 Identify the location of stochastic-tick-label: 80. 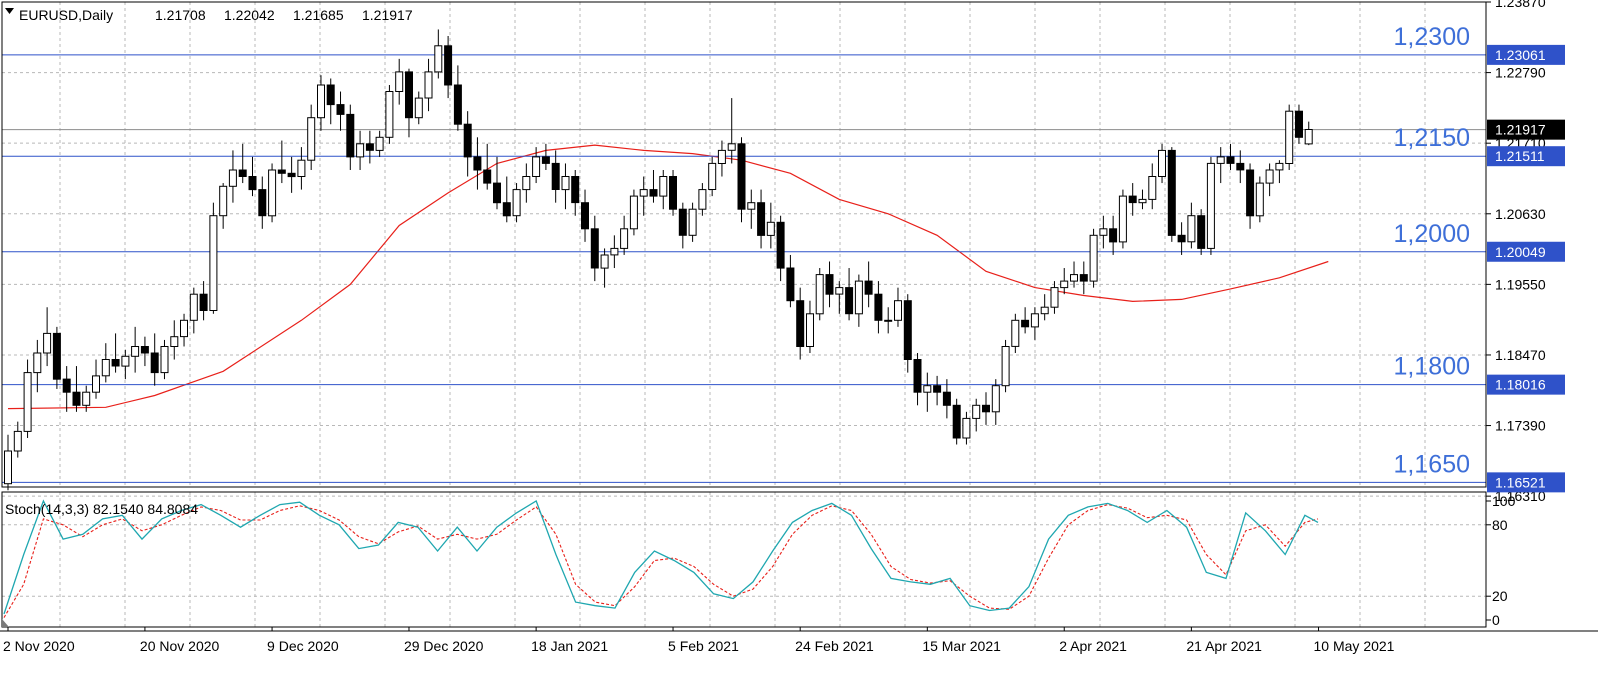
(1500, 525).